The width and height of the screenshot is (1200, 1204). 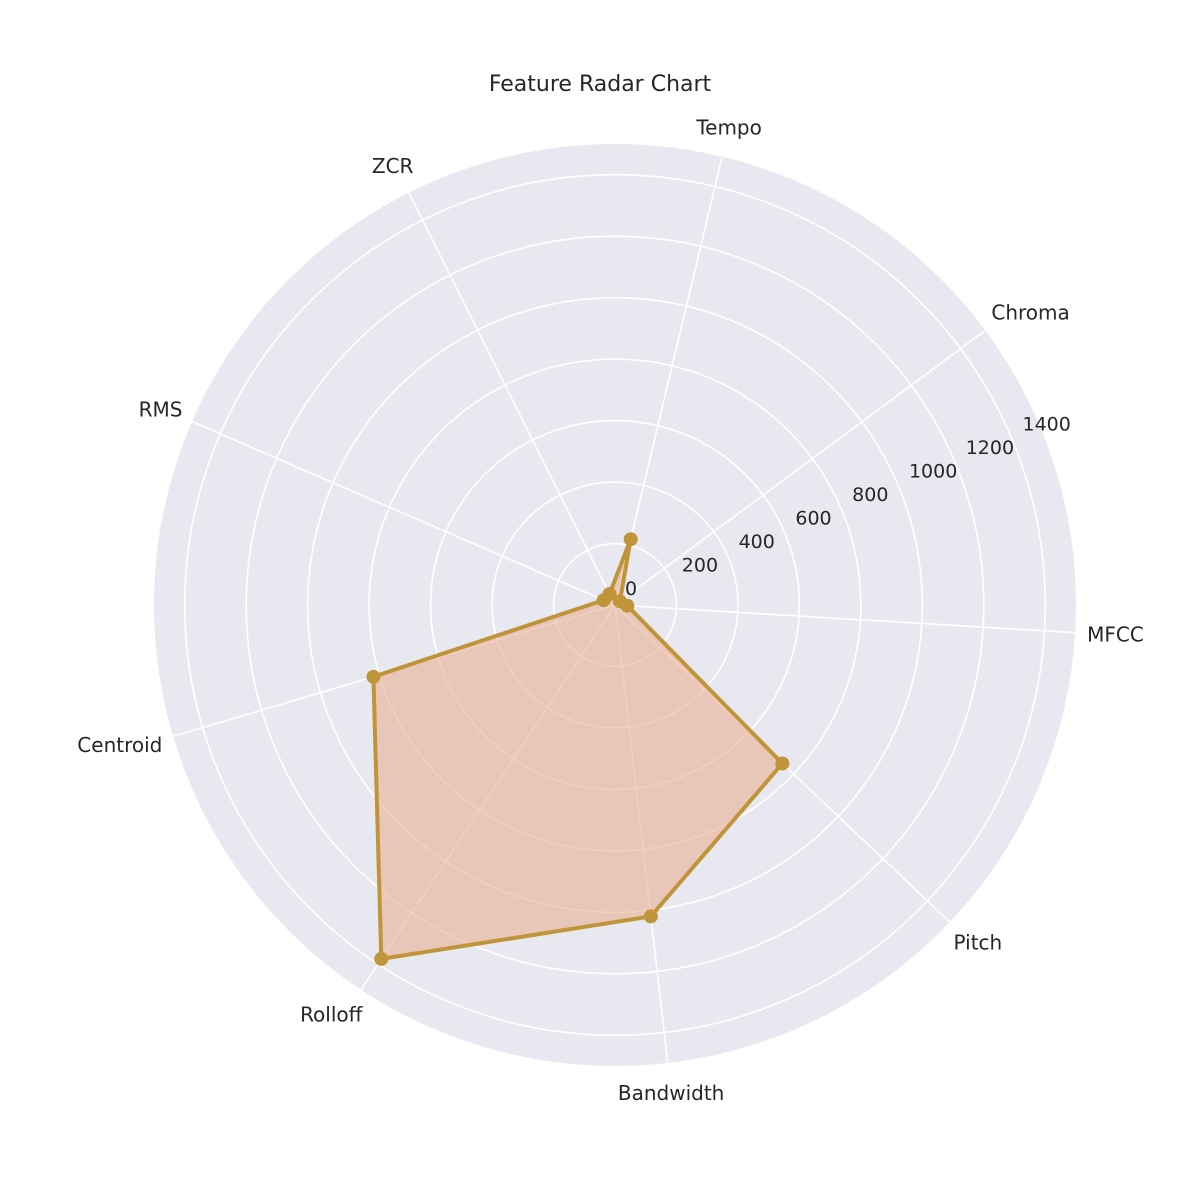 What do you see at coordinates (870, 495) in the screenshot?
I see `radial-tick-label: 800` at bounding box center [870, 495].